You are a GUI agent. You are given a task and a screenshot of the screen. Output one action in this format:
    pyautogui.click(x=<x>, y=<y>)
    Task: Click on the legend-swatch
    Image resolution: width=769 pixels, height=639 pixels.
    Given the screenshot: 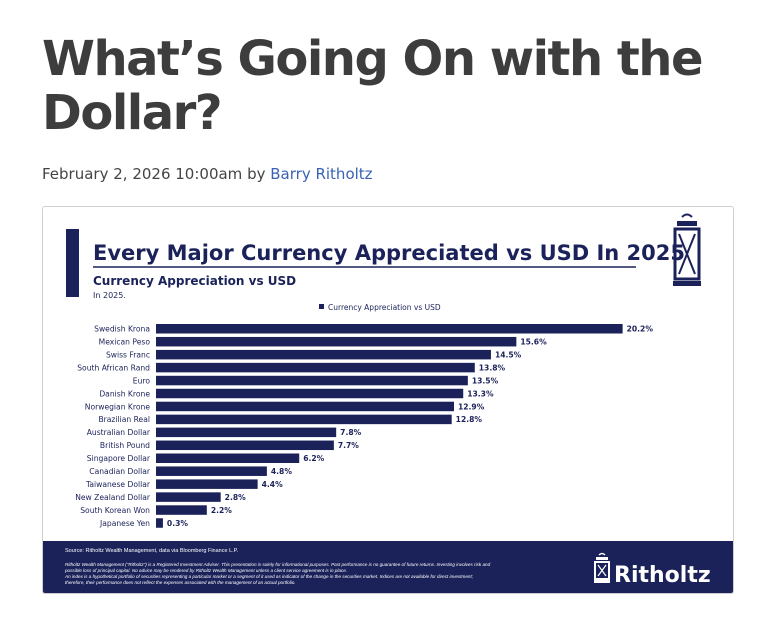 What is the action you would take?
    pyautogui.click(x=321, y=306)
    